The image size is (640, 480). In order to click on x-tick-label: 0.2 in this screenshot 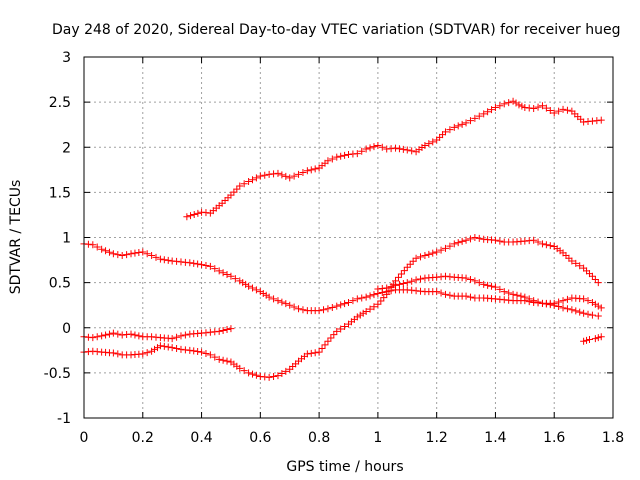, I will do `click(143, 438)`.